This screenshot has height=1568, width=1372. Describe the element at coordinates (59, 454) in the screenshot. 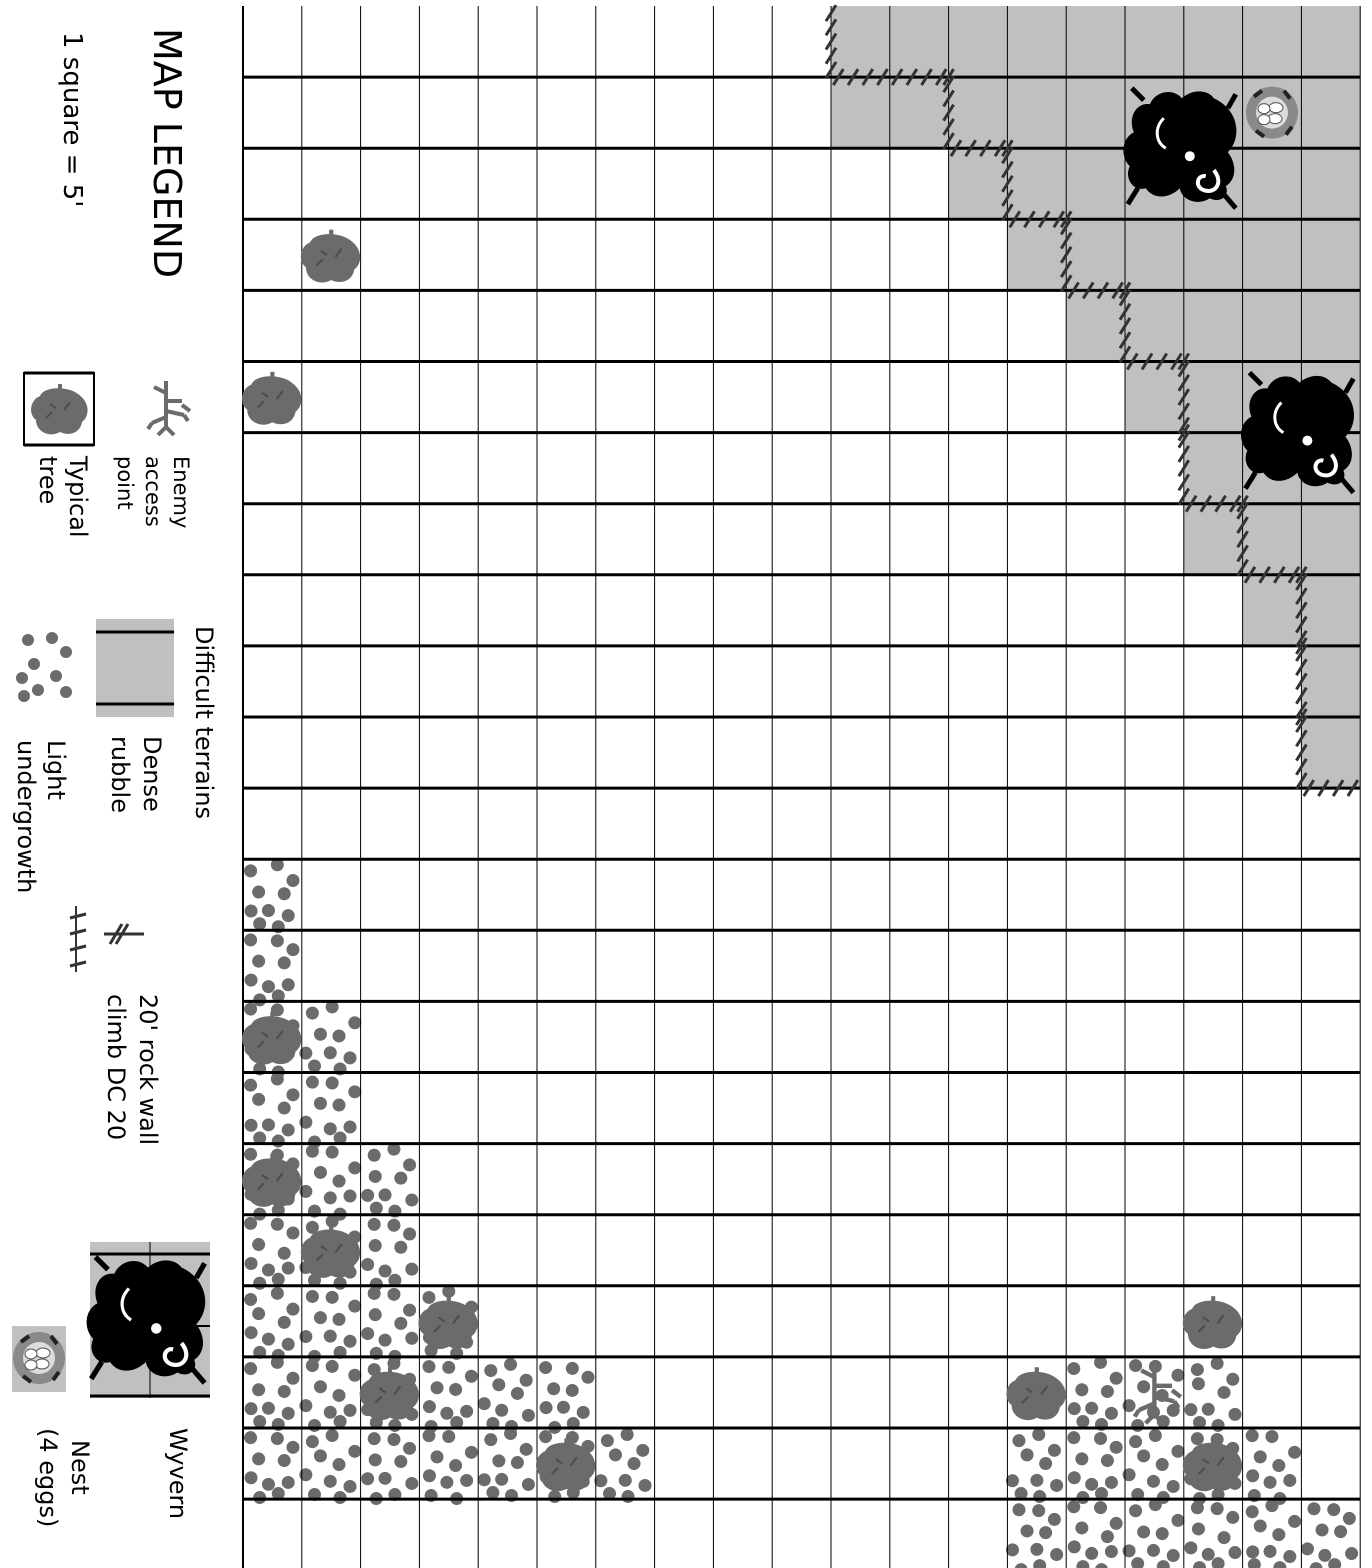

I see `legend-typical-tree: Typical tree` at that location.